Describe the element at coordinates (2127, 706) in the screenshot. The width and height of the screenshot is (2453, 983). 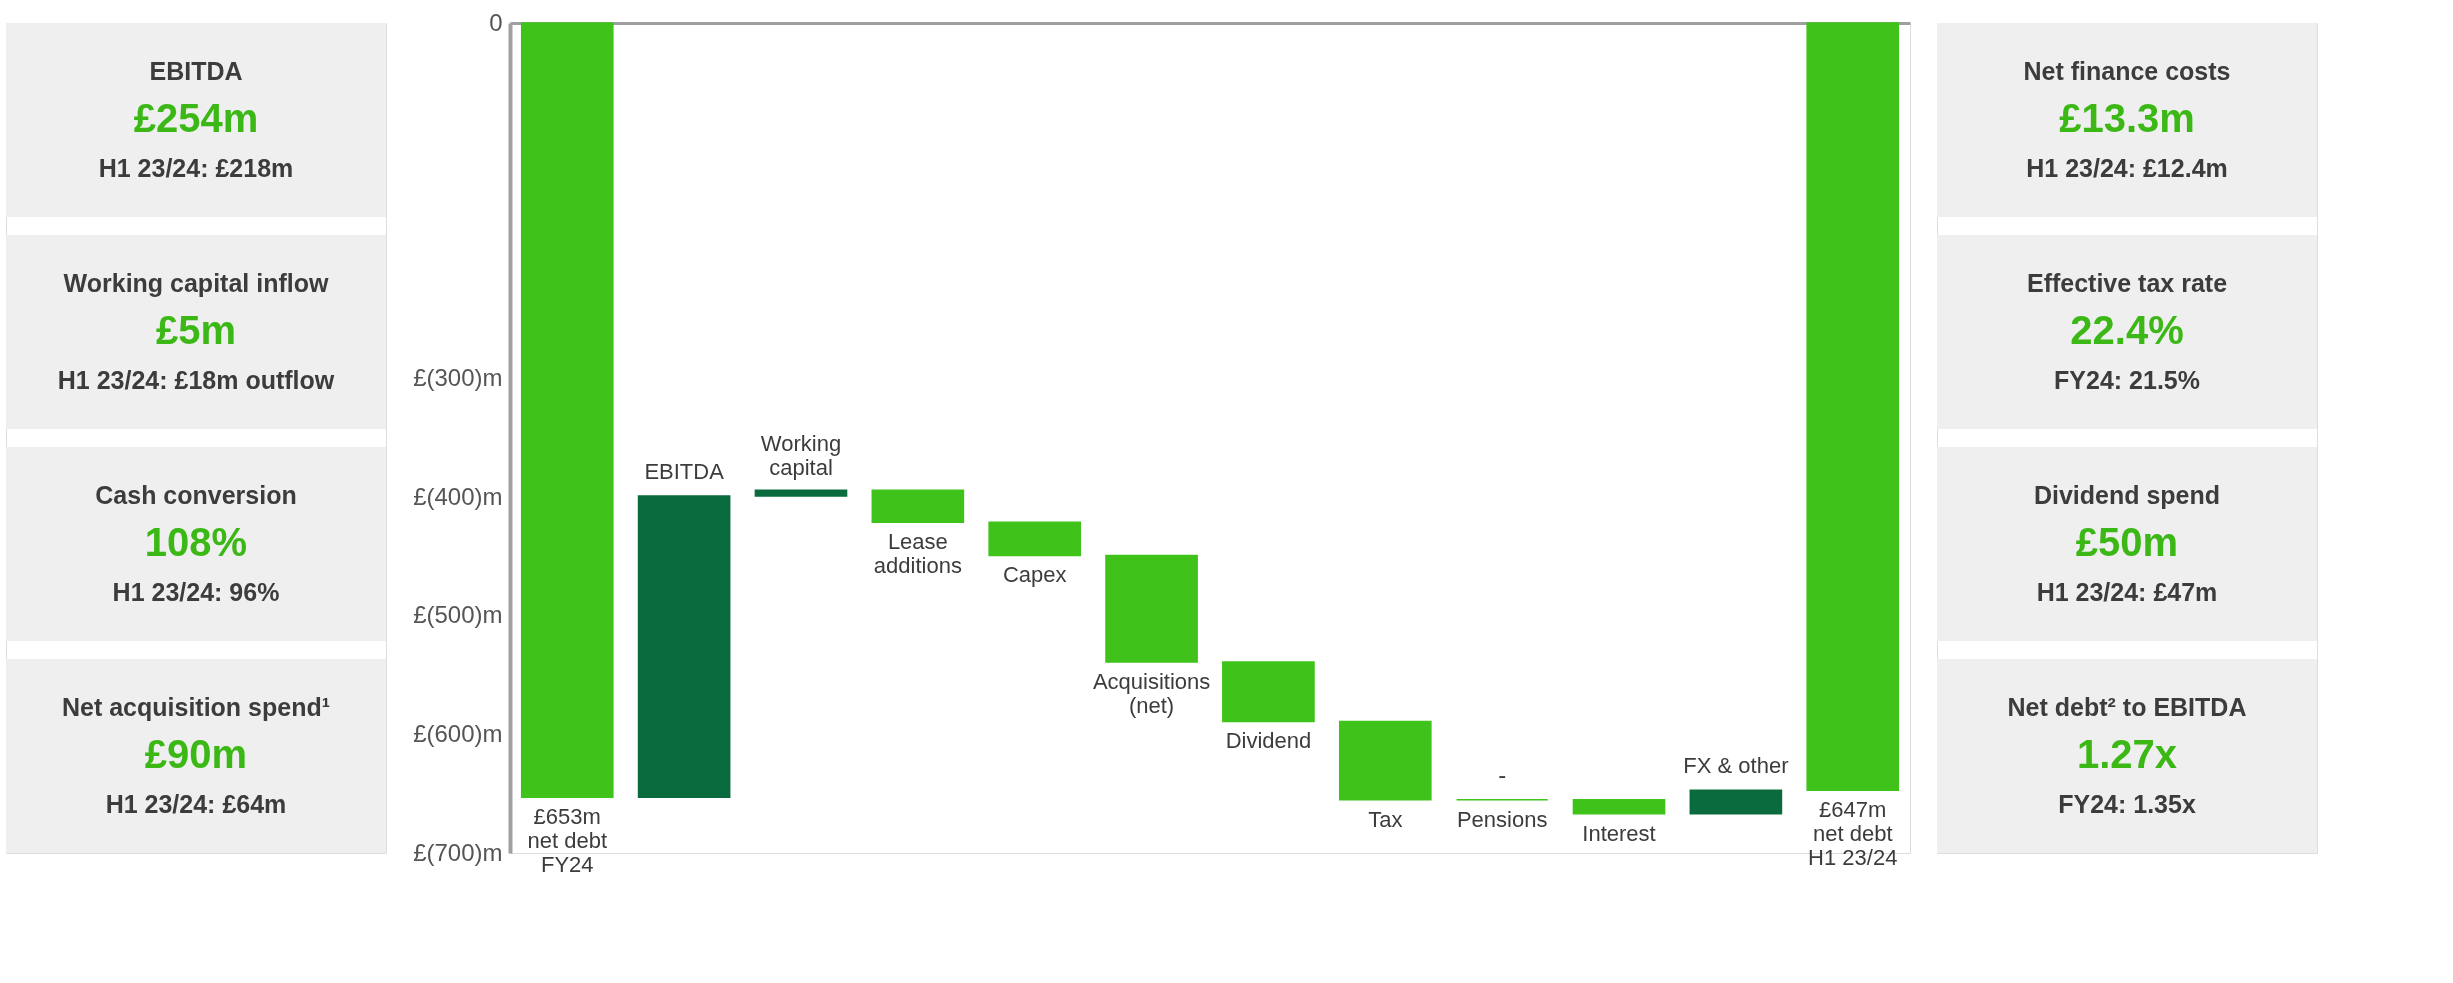
I see `text: Net debt² to EBITDA` at that location.